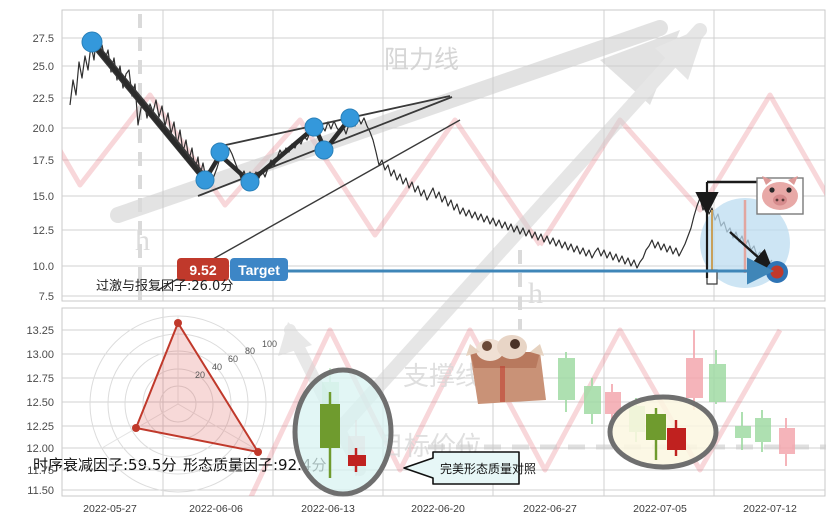  I want to click on watermark-support: 支撑线, so click(442, 377).